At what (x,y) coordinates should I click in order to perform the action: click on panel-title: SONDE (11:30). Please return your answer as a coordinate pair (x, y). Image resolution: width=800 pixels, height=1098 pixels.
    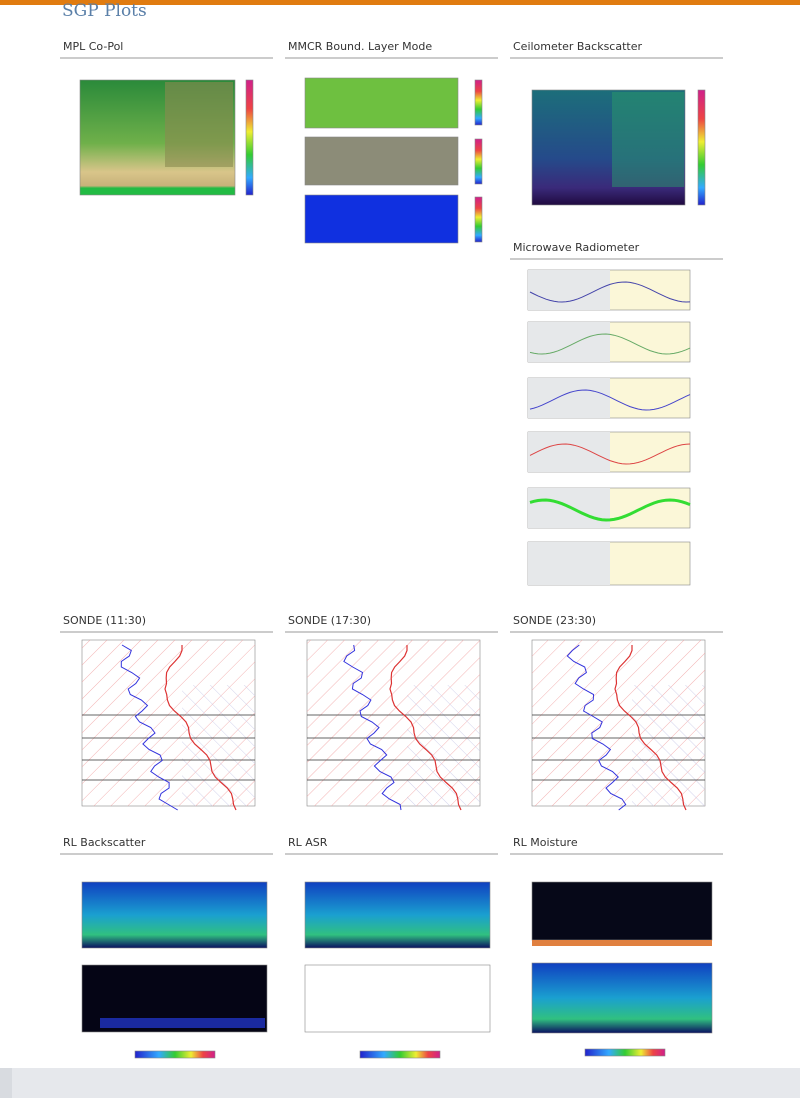
    Looking at the image, I should click on (104, 620).